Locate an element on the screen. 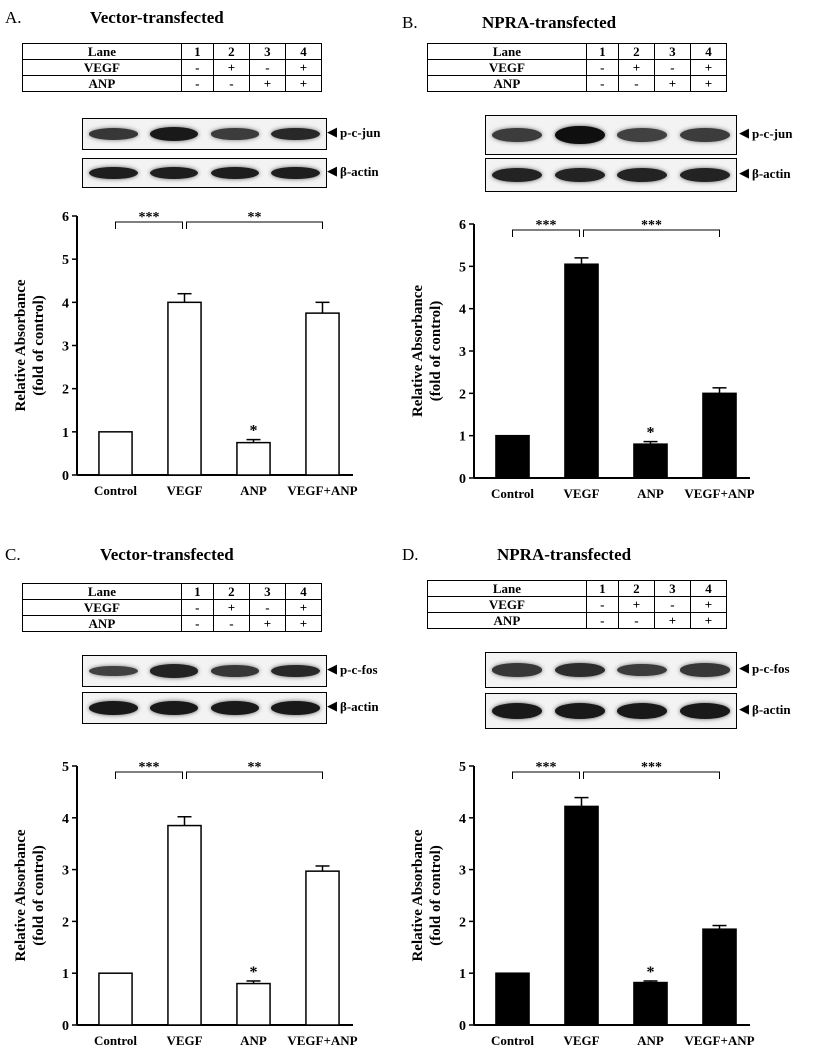  y-tick-label: 4 is located at coordinates (65, 303).